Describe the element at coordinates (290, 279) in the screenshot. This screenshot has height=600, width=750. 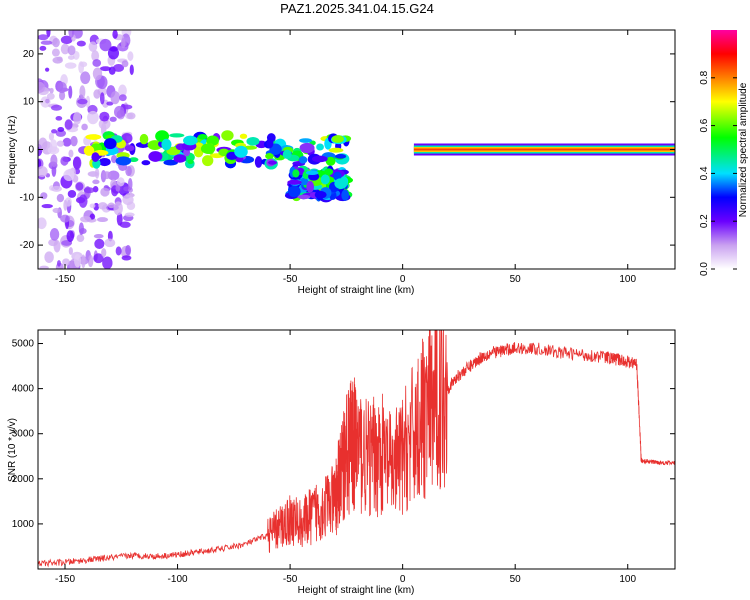
I see `spectrogram-xtick-label: -50` at that location.